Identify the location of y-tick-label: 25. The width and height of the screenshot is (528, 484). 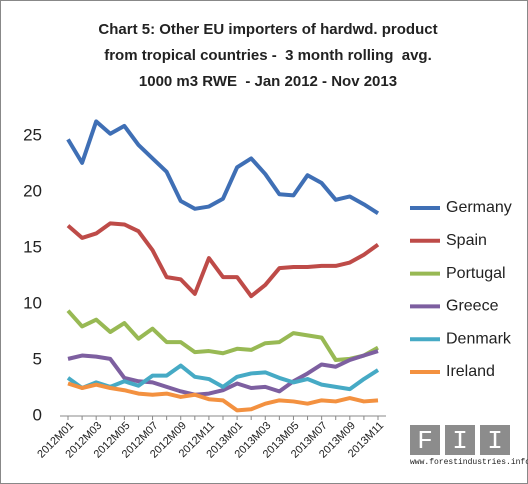
(32, 134).